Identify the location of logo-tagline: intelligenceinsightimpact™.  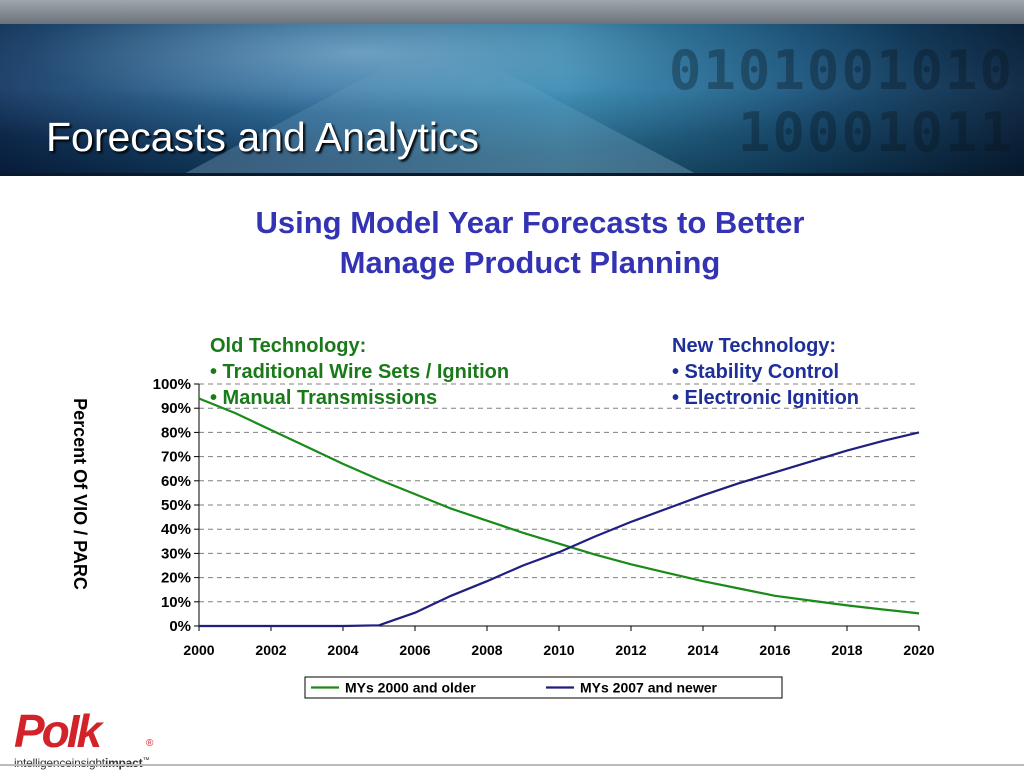
(81, 763).